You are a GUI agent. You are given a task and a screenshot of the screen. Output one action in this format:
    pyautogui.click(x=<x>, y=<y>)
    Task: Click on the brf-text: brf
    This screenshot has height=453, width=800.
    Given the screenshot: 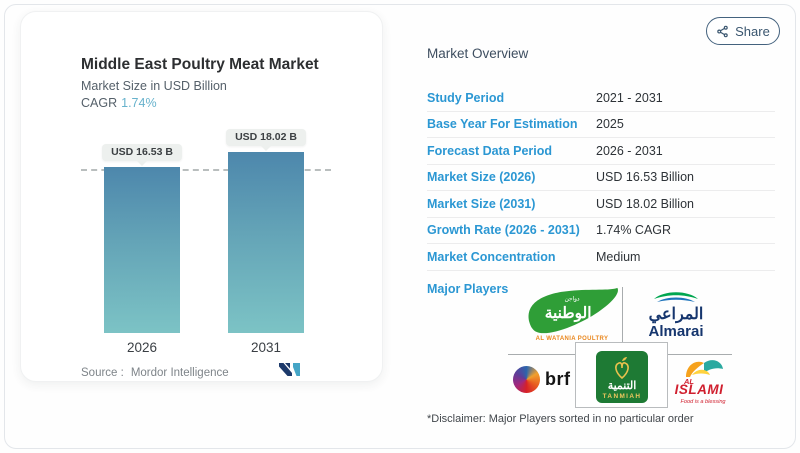 What is the action you would take?
    pyautogui.click(x=558, y=379)
    